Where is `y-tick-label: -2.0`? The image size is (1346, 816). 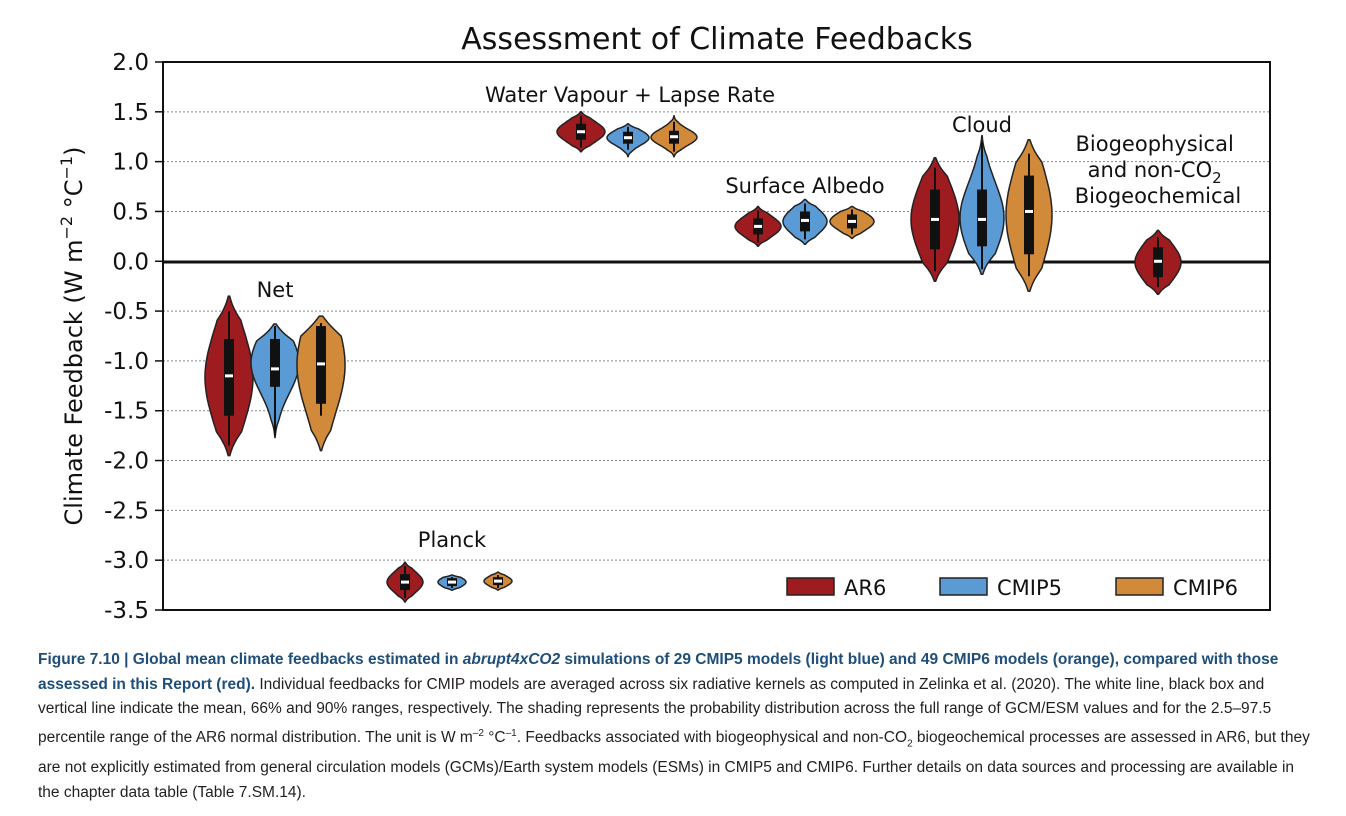 y-tick-label: -2.0 is located at coordinates (126, 462).